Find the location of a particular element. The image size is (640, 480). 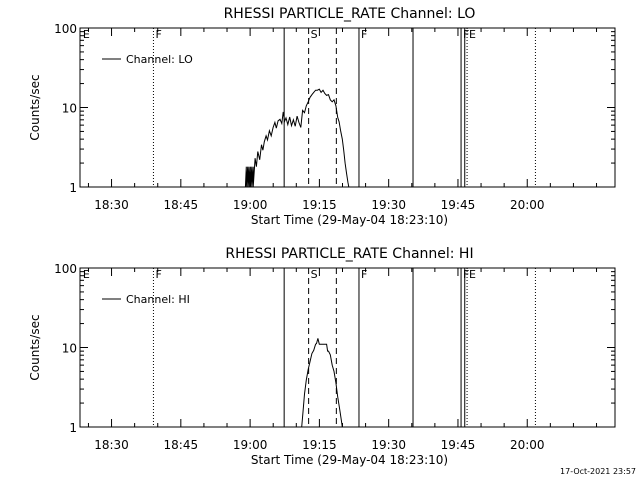

legend: Channel: HI is located at coordinates (146, 299).